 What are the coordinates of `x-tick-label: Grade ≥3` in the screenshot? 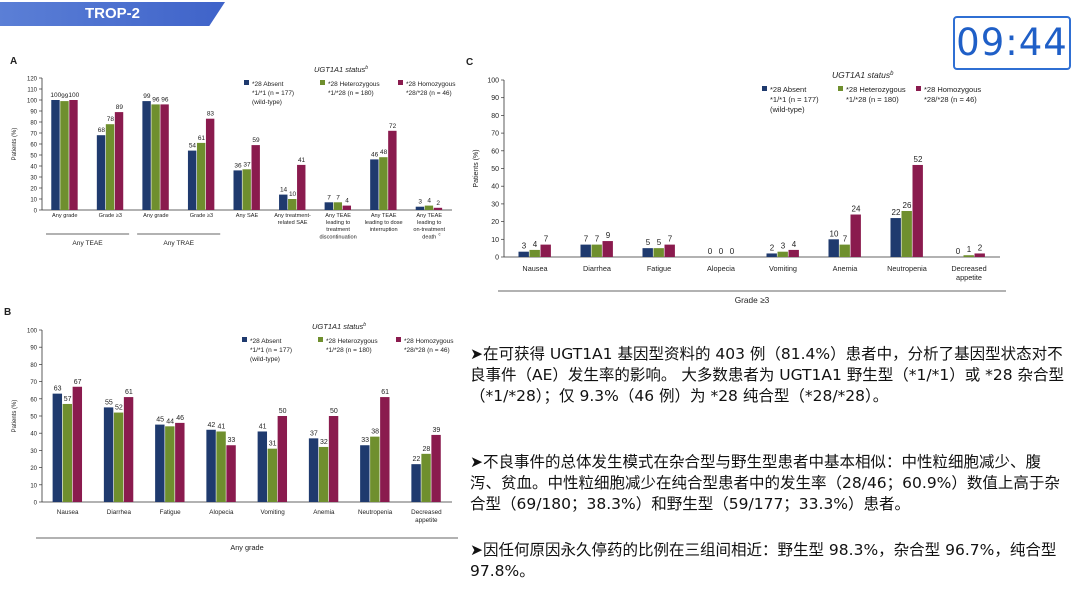 It's located at (110, 216).